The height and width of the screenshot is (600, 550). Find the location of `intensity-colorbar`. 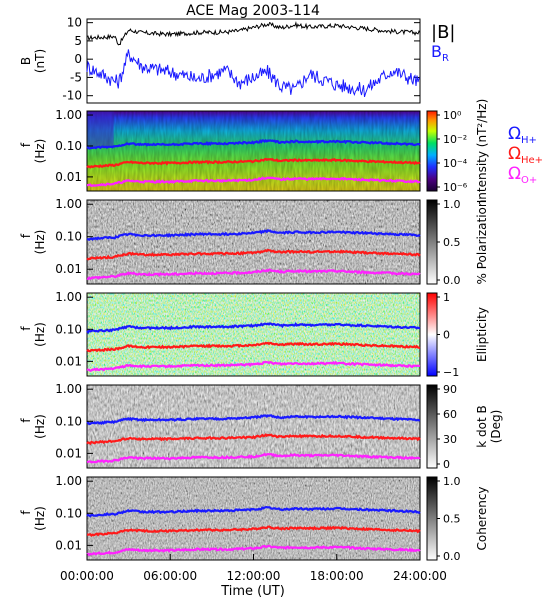

intensity-colorbar is located at coordinates (432, 151).